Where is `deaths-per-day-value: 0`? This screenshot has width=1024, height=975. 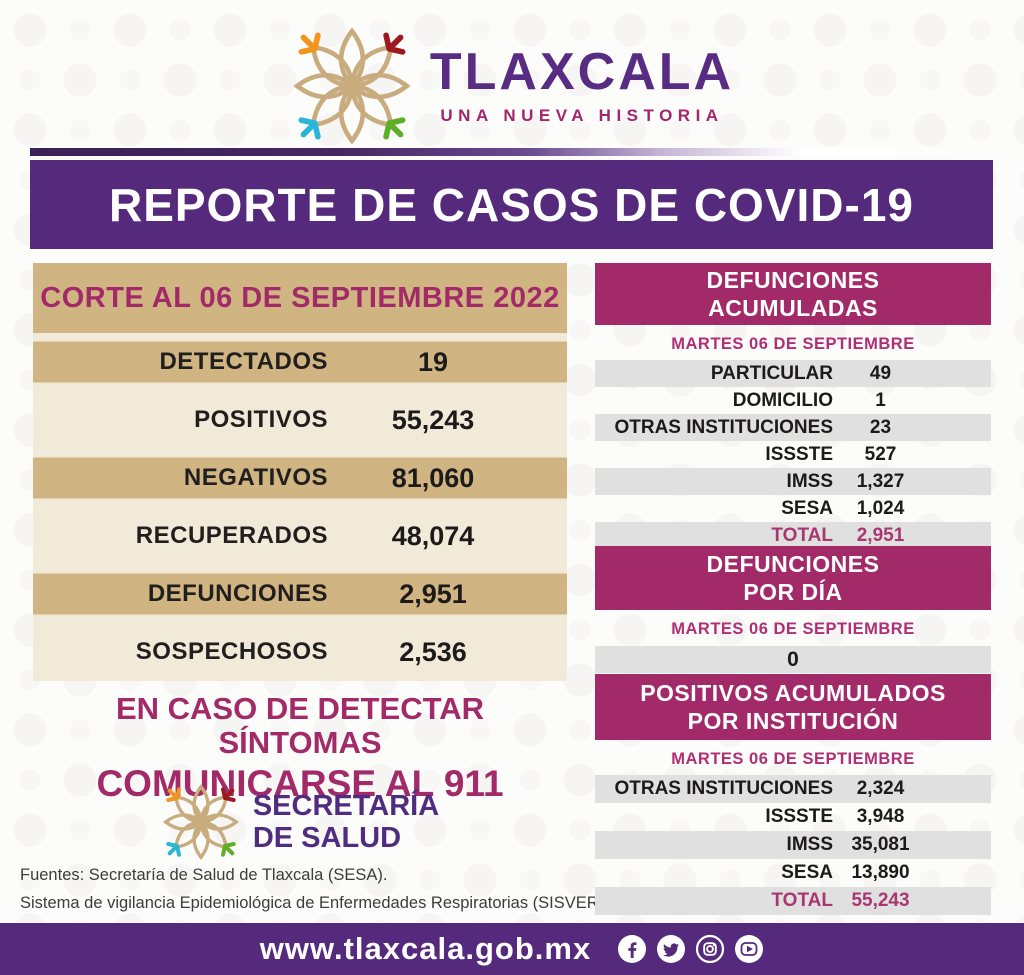
deaths-per-day-value: 0 is located at coordinates (793, 659).